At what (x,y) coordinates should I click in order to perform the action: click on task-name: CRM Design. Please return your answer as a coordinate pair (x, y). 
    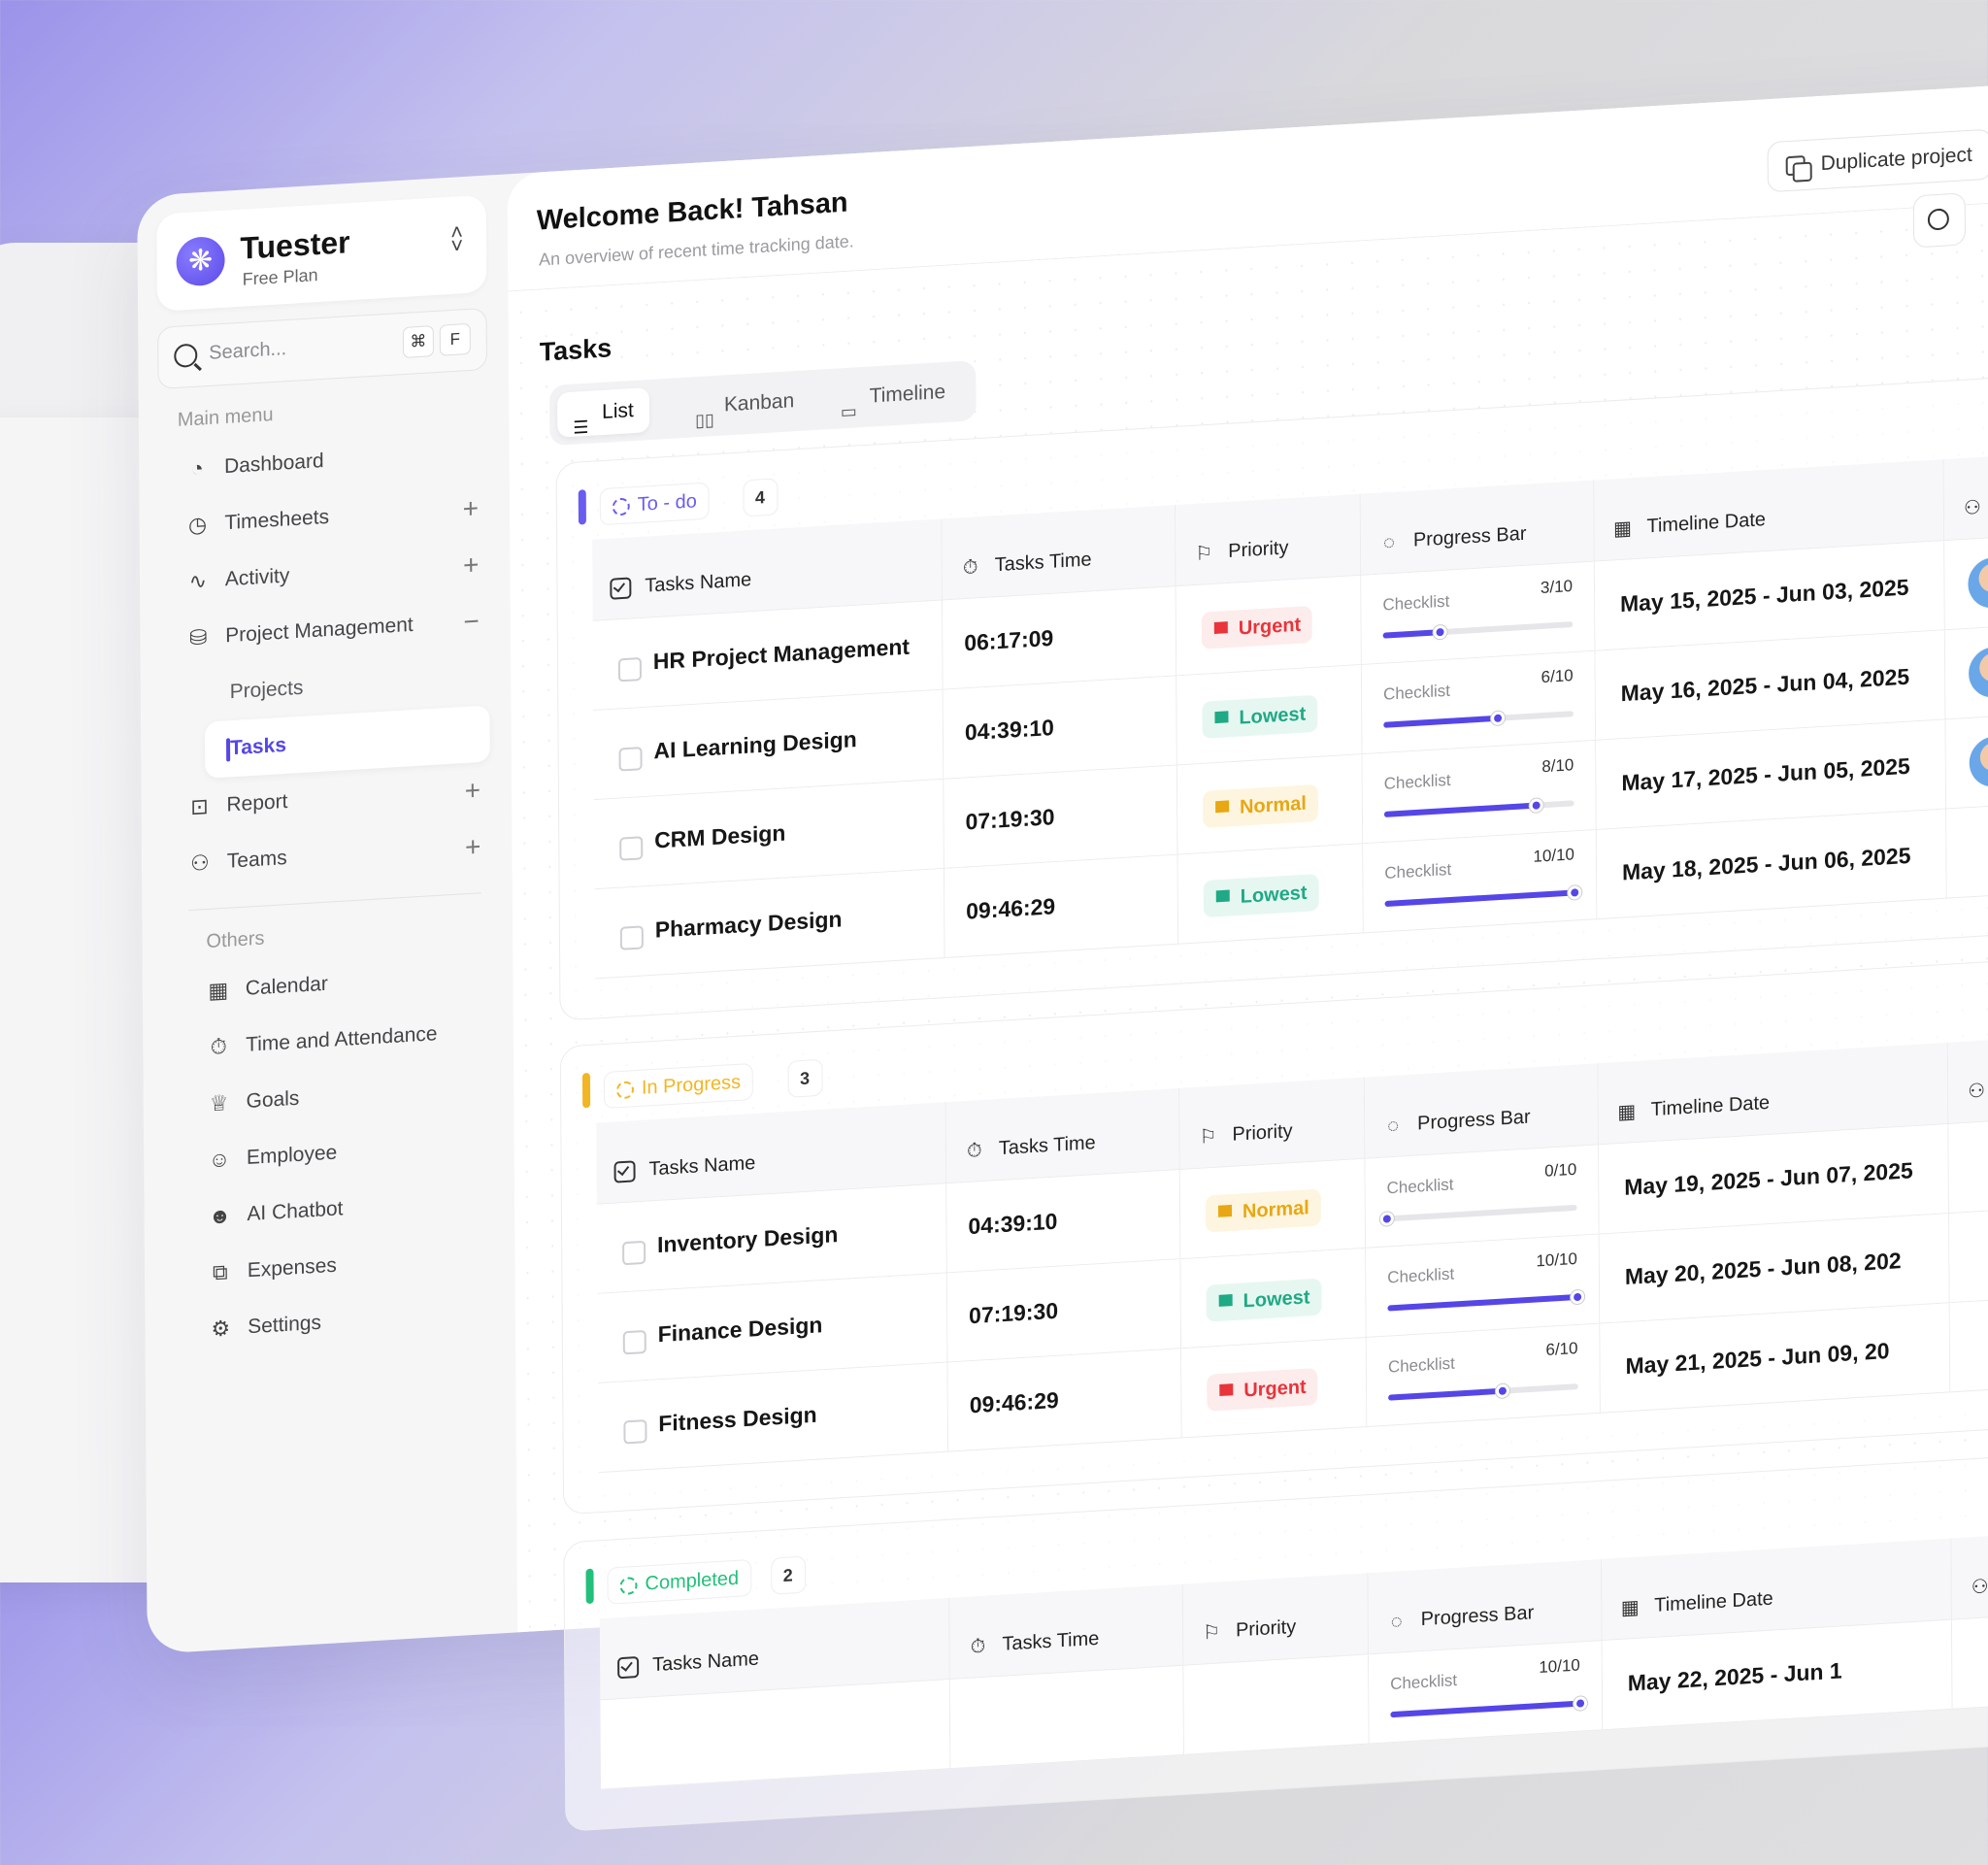
    Looking at the image, I should click on (719, 836).